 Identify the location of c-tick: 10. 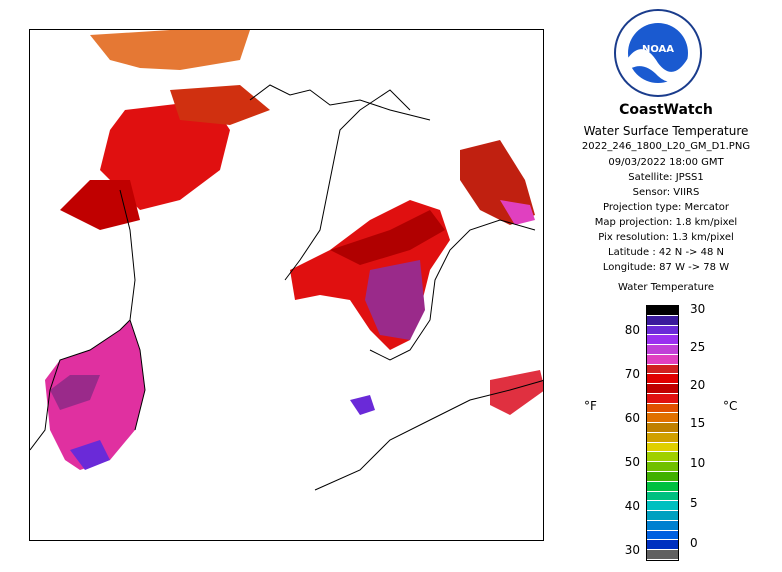
(698, 463).